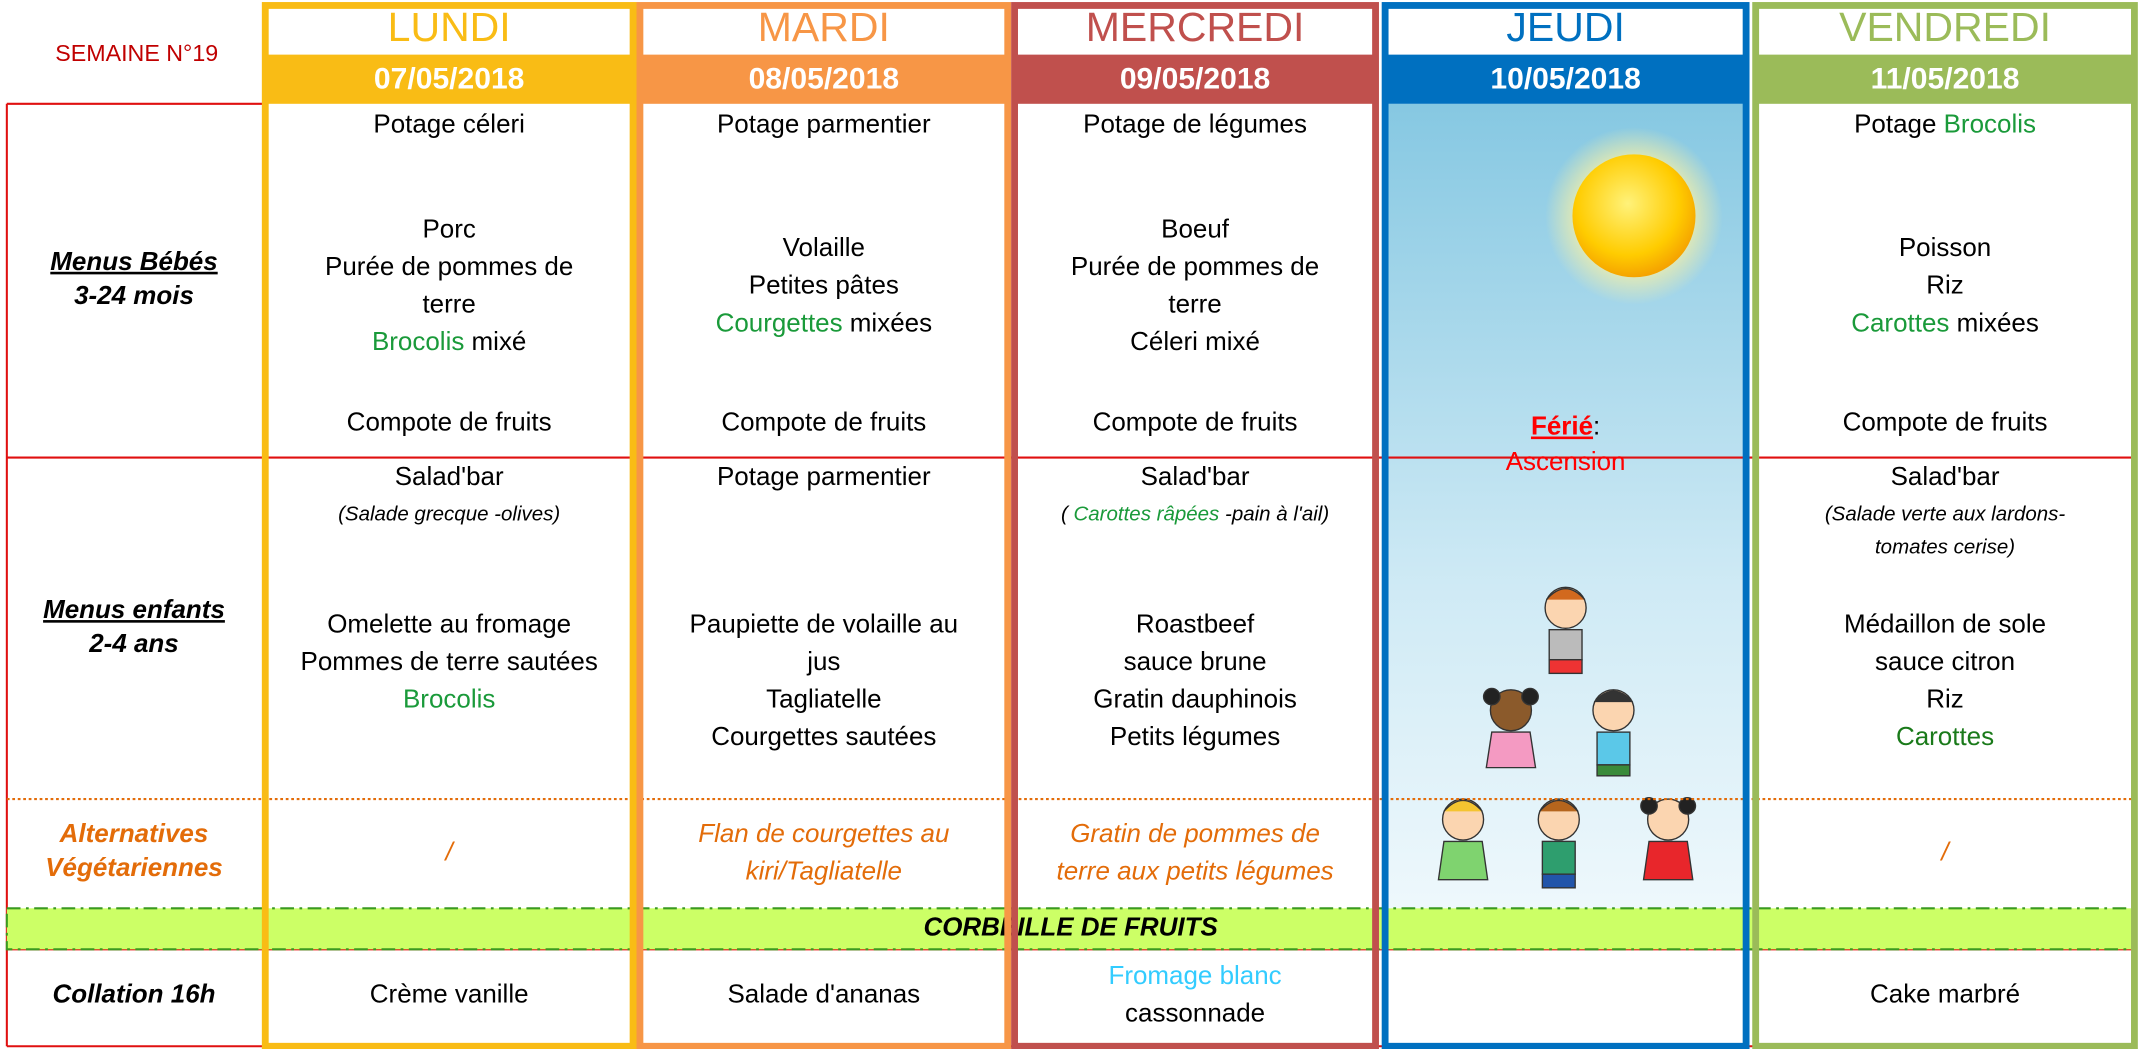 The image size is (2144, 1049). I want to click on day-date: 08/05/2018, so click(824, 79).